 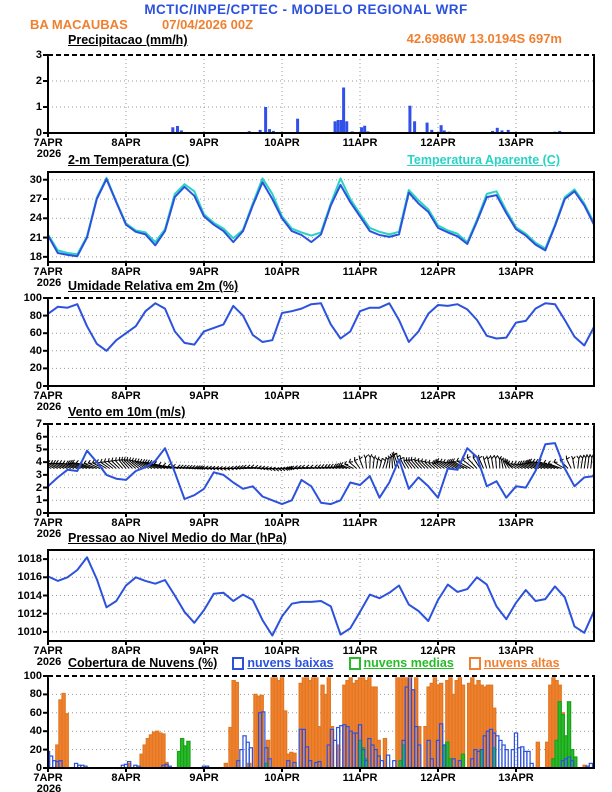 What do you see at coordinates (35, 199) in the screenshot?
I see `y-tick-label: 27` at bounding box center [35, 199].